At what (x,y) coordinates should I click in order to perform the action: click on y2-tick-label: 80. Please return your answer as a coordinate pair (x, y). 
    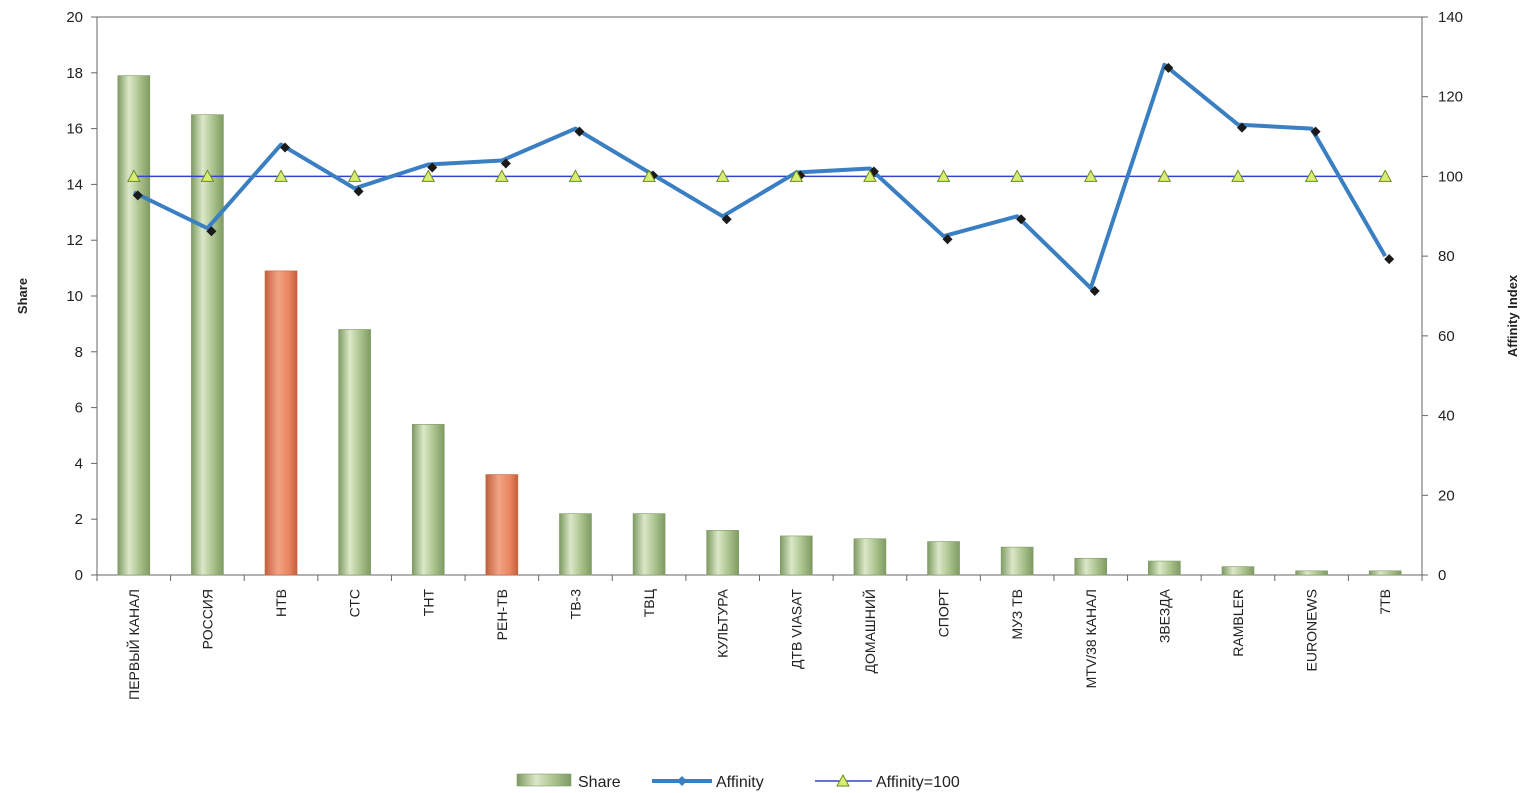
    Looking at the image, I should click on (1446, 256).